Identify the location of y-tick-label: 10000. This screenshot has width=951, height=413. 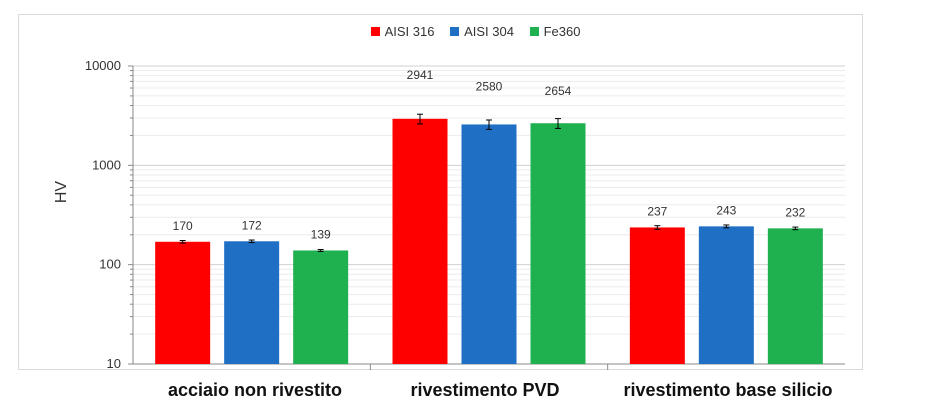
(103, 65).